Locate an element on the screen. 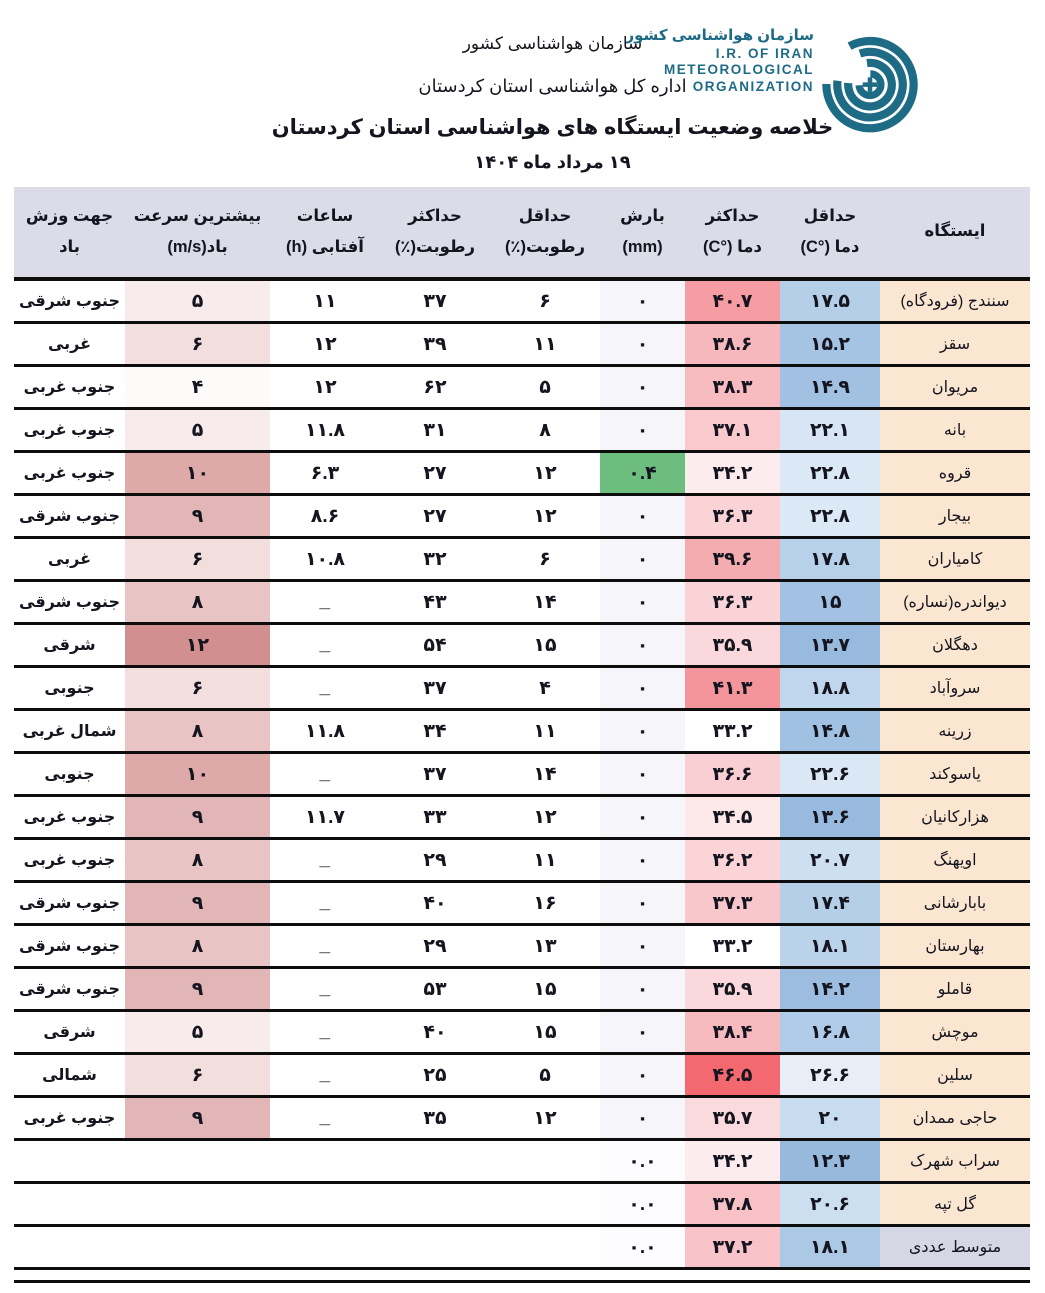 The image size is (1045, 1293). min-humidity-cell: ۵ is located at coordinates (545, 1075).